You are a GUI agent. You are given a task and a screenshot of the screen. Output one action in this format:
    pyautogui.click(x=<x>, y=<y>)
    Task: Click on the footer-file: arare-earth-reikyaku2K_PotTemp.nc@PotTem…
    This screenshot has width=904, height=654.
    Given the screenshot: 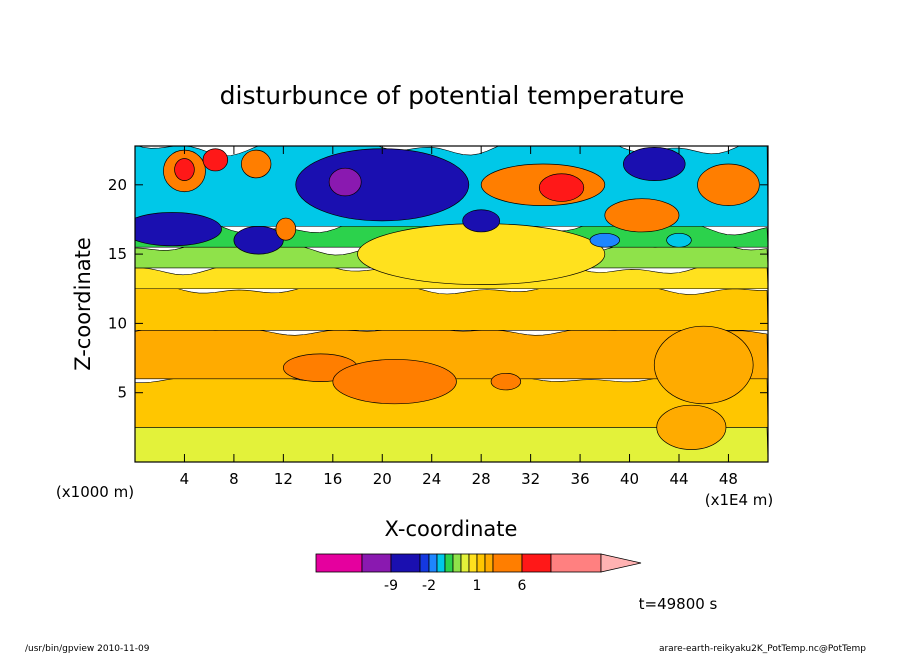 What is the action you would take?
    pyautogui.click(x=762, y=649)
    